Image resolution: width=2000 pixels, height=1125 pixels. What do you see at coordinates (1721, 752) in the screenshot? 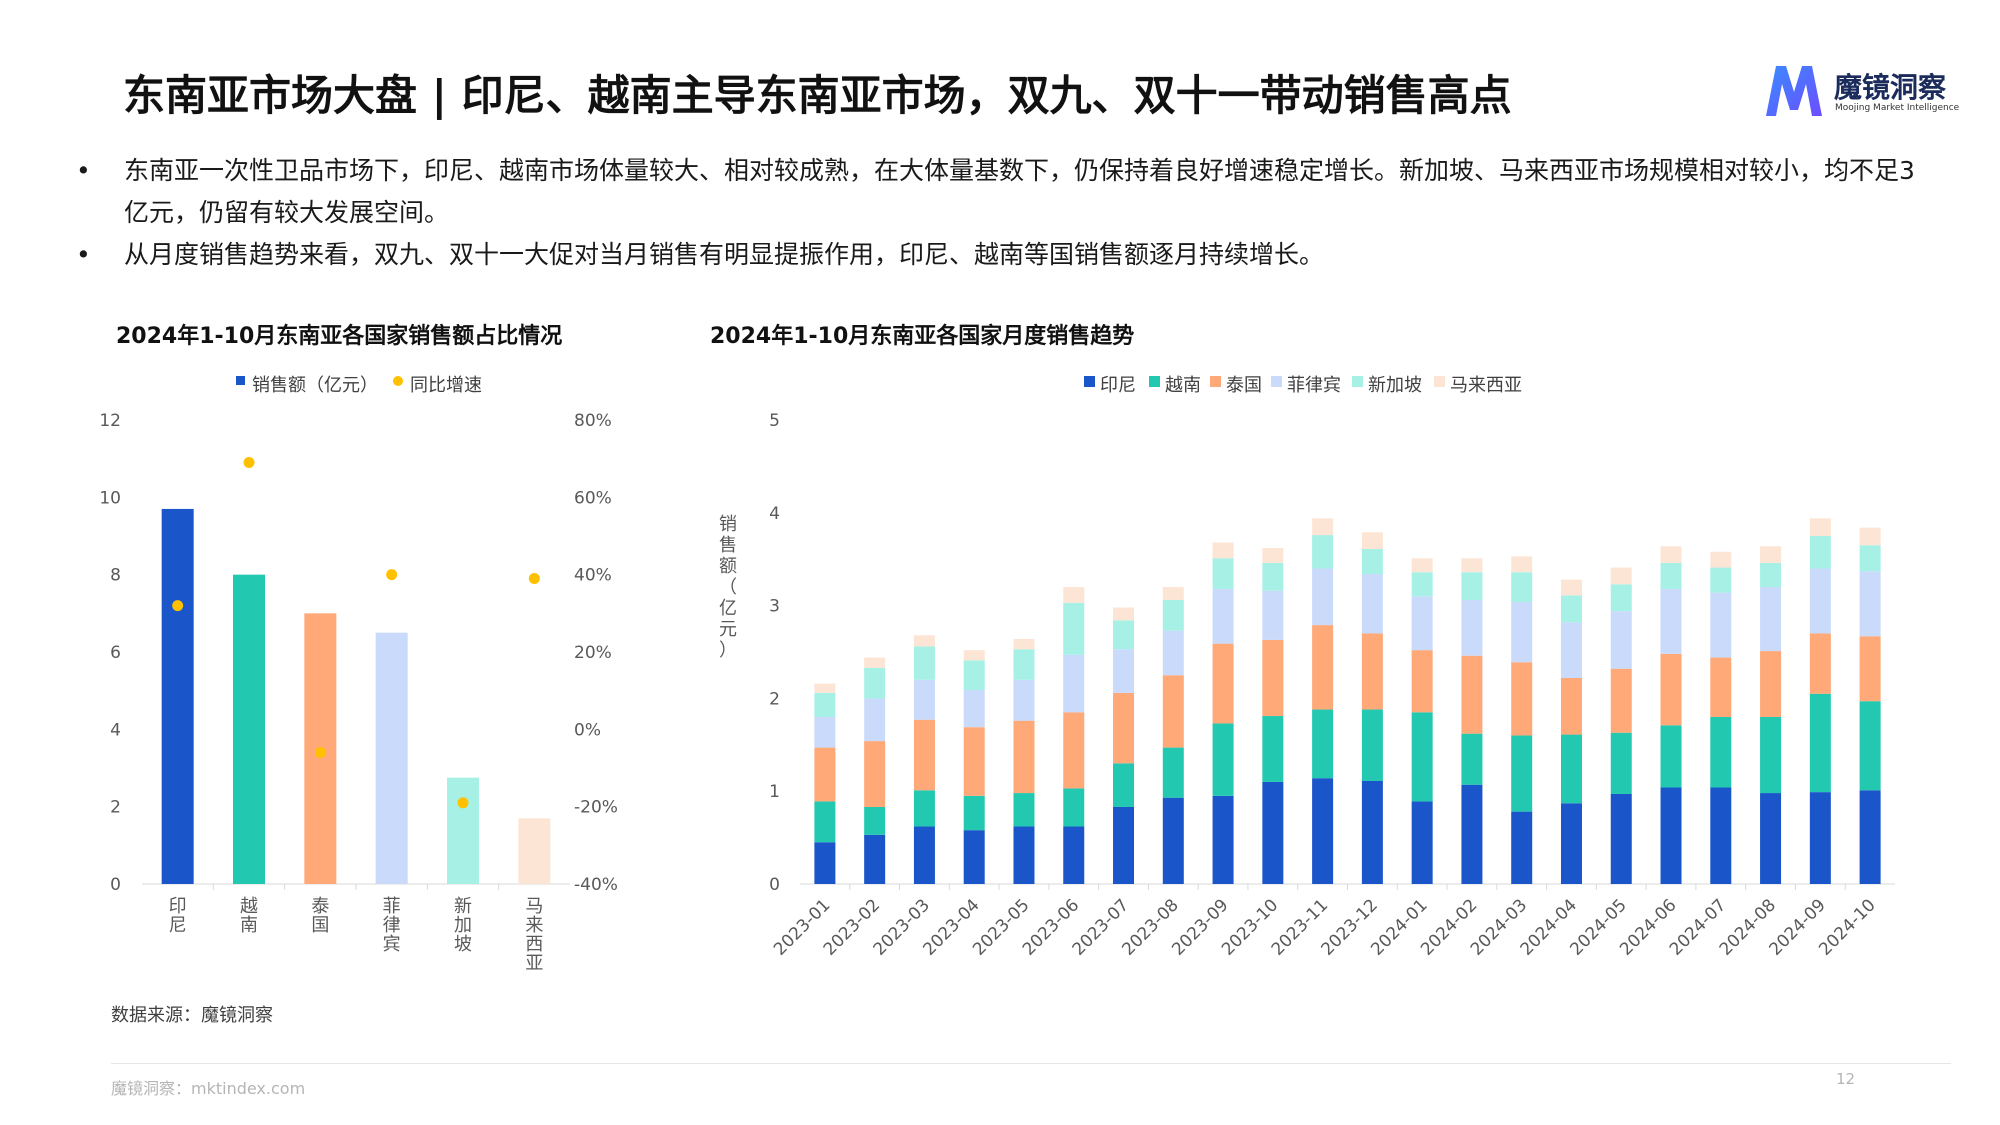
I see `bar-越南-2024-07` at bounding box center [1721, 752].